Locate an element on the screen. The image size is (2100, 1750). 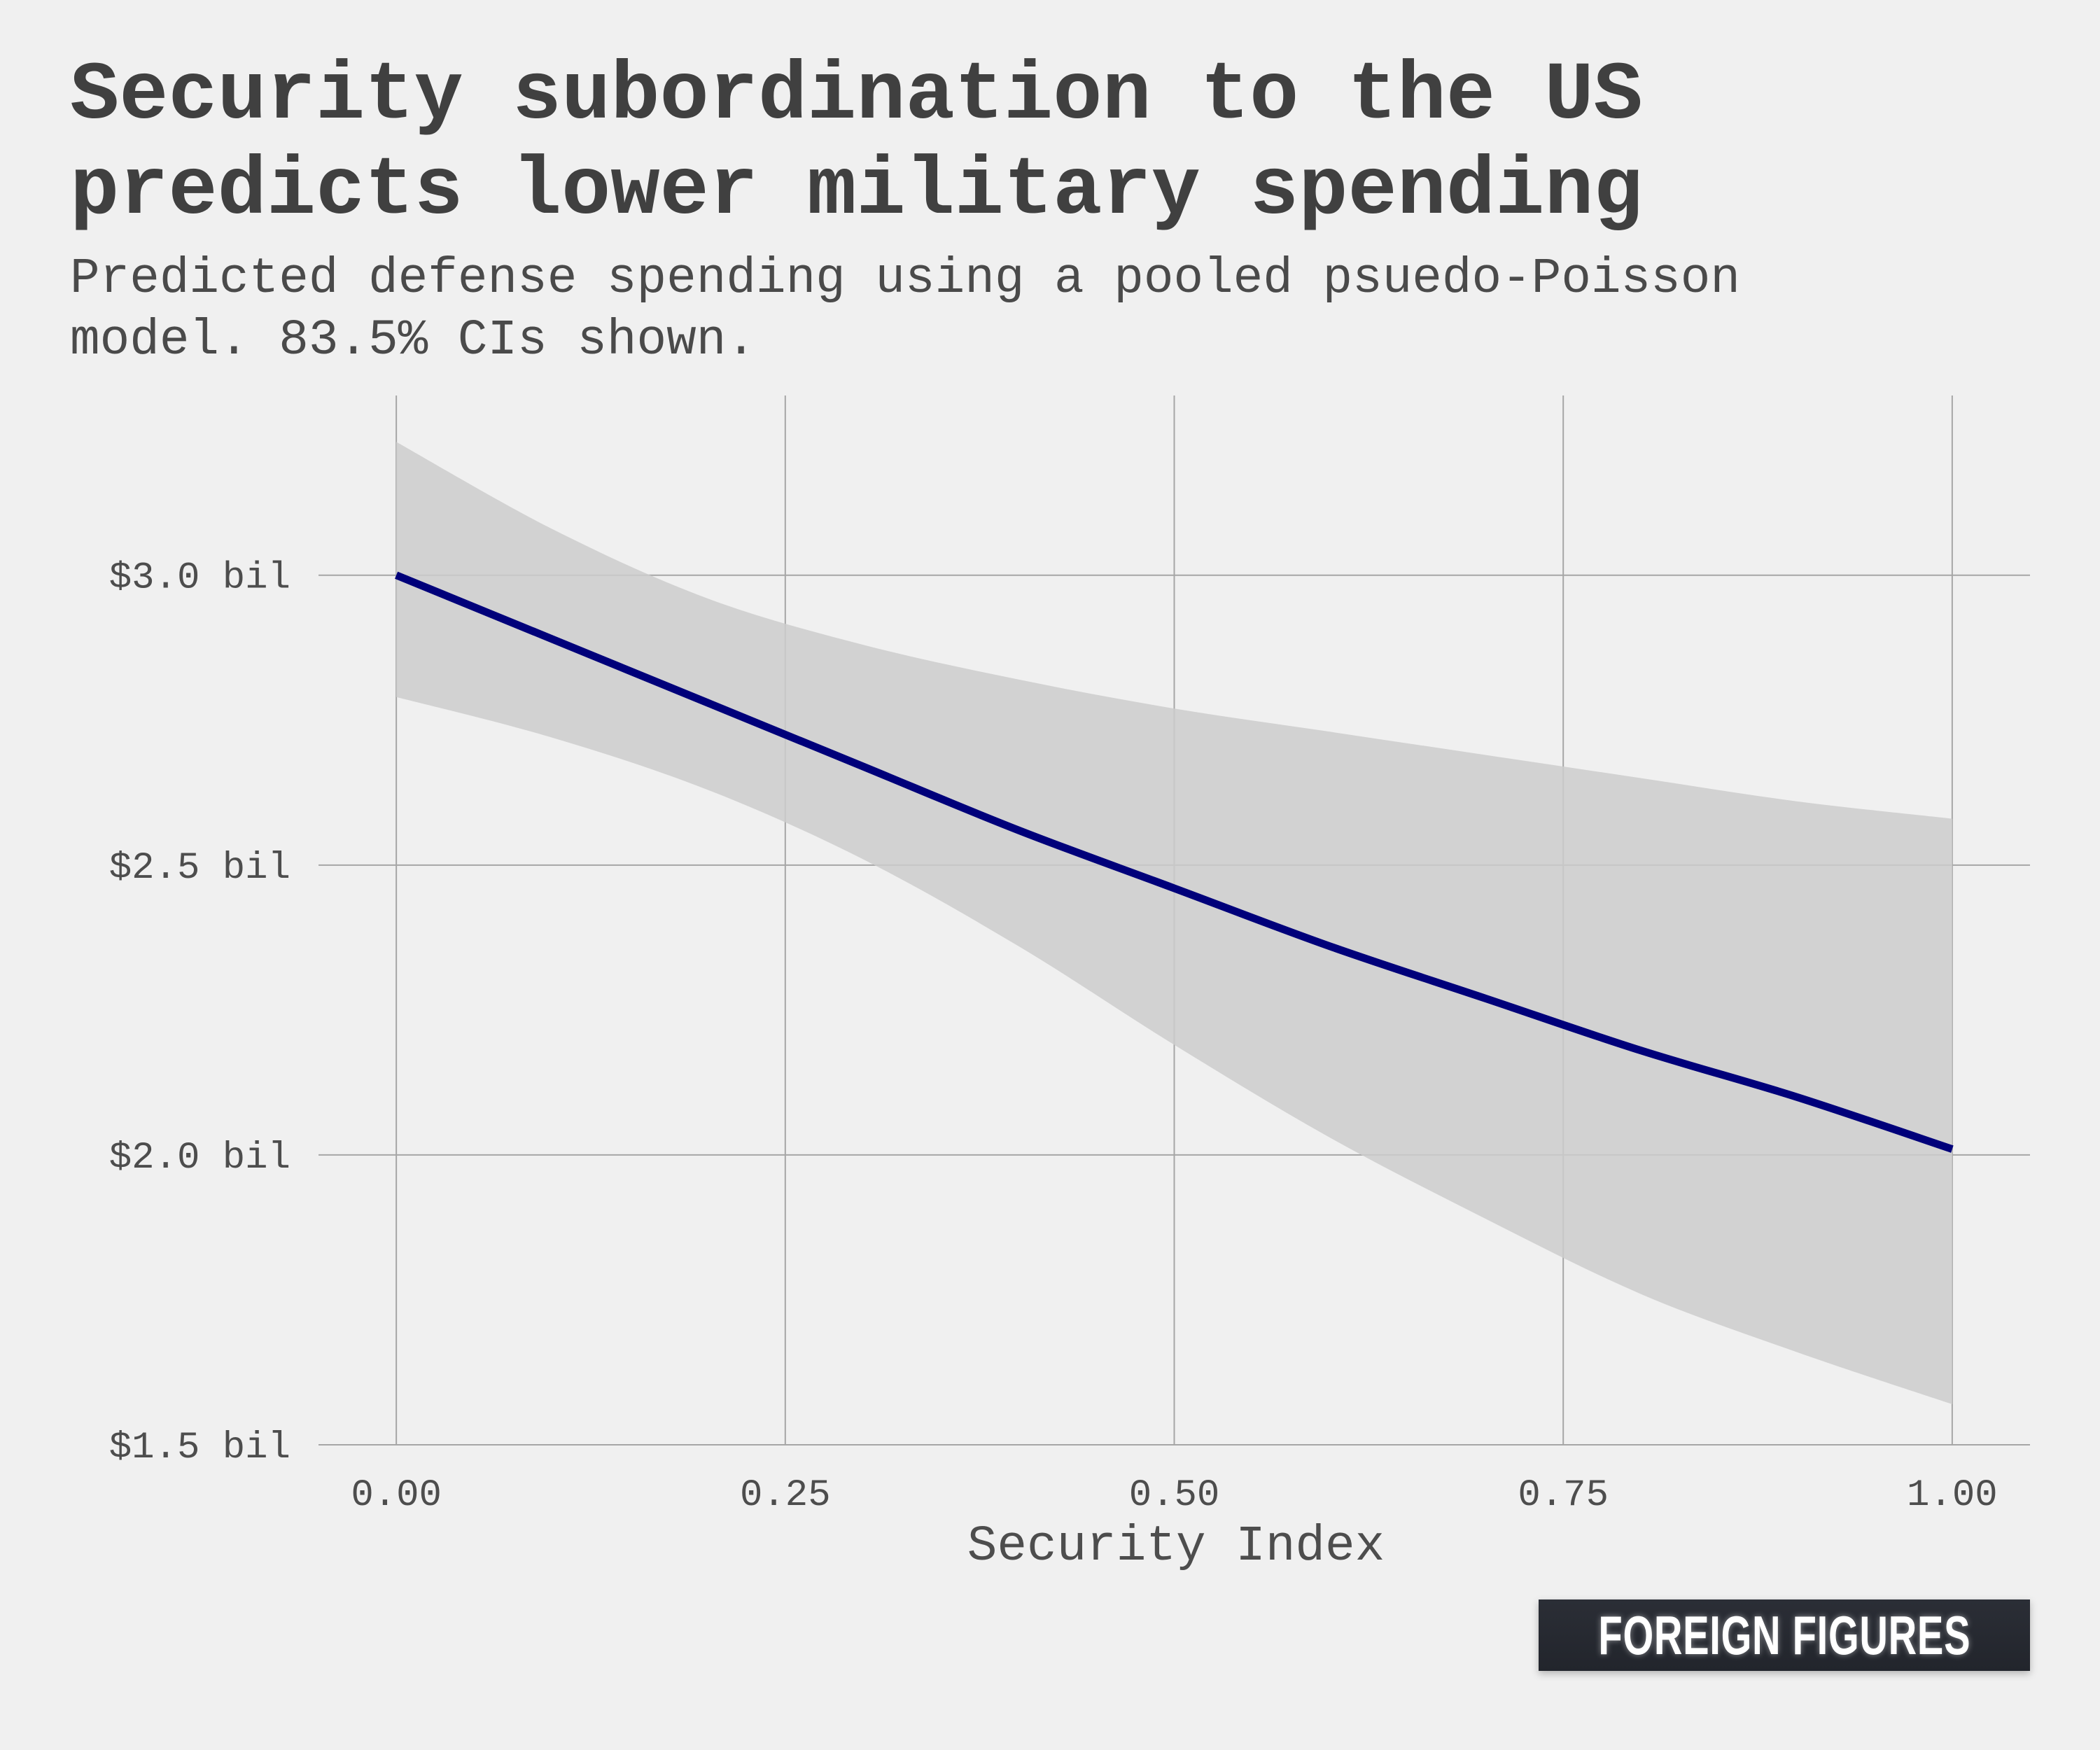
x-tick-label: 0.75 is located at coordinates (1563, 1495).